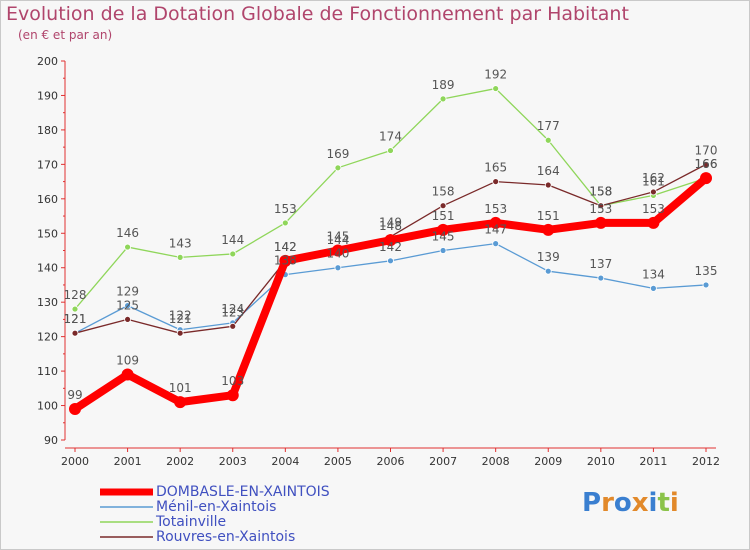 The height and width of the screenshot is (550, 750). I want to click on proxiti-logo: Proxiti, so click(630, 503).